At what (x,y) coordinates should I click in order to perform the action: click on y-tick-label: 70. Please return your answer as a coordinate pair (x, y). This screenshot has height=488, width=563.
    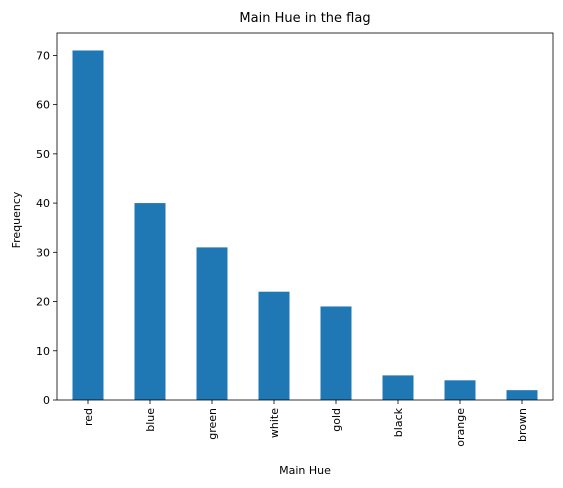
    Looking at the image, I should click on (43, 55).